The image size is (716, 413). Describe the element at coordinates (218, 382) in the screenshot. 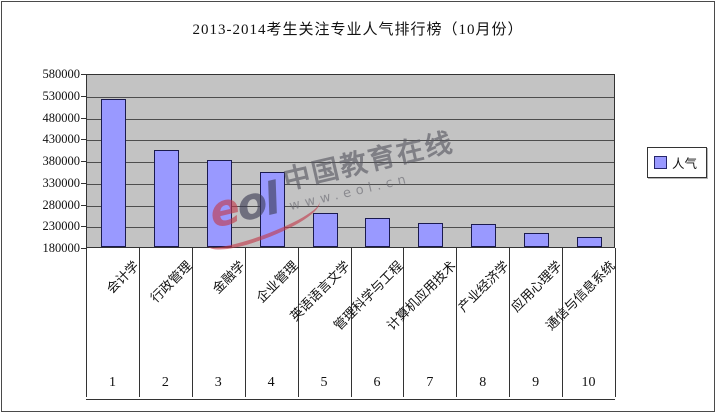

I see `rank-label: 3` at that location.